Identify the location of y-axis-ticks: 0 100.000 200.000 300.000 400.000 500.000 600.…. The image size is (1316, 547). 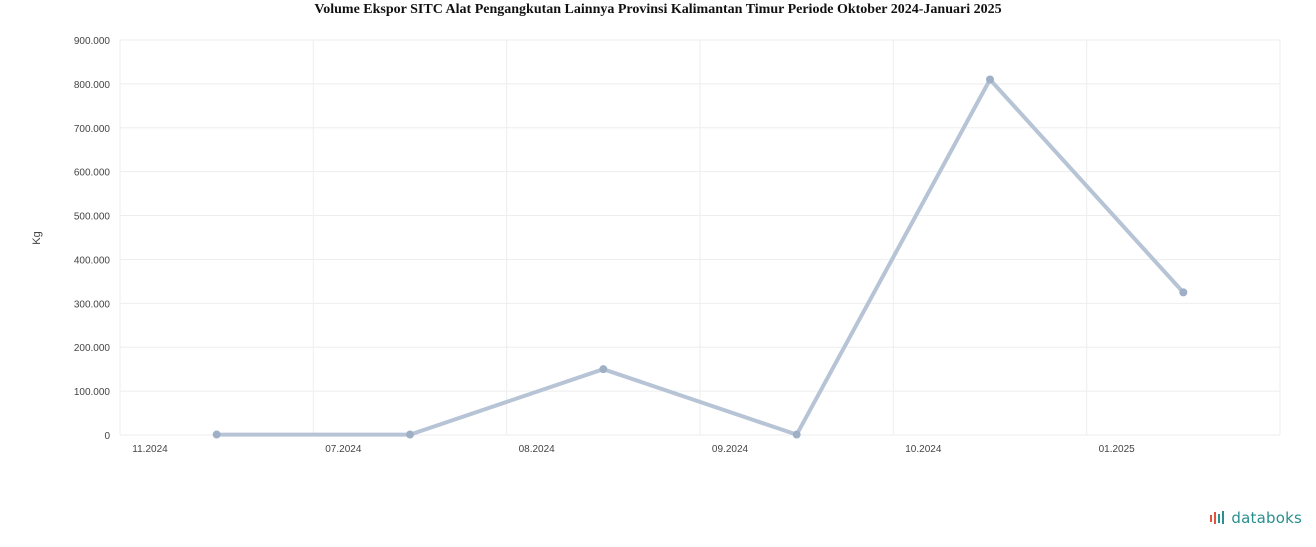
(92, 239).